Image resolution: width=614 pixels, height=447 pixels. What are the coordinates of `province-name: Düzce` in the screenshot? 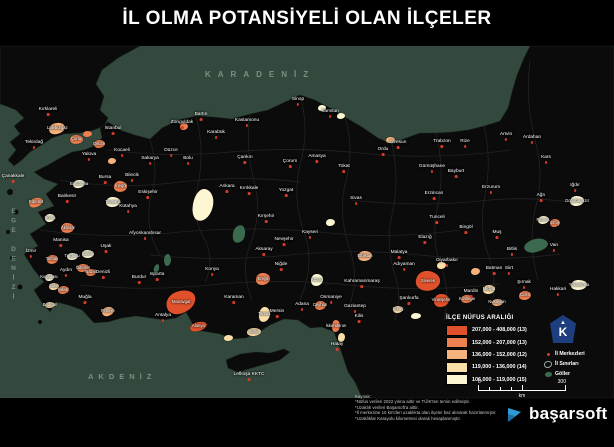 It's located at (171, 150).